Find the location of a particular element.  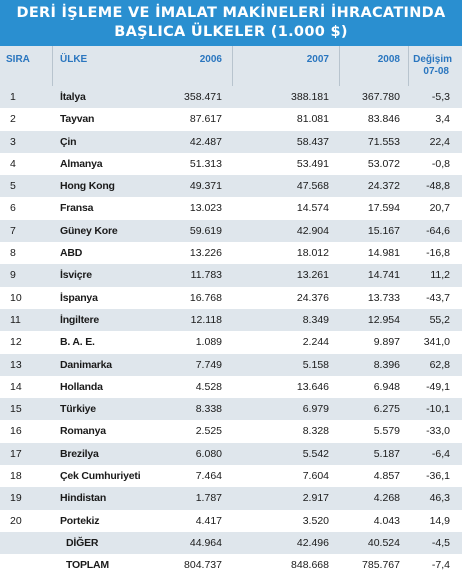

table-row: 11 İngiltere 12.118 8.349 12.954 55,2 is located at coordinates (231, 320).